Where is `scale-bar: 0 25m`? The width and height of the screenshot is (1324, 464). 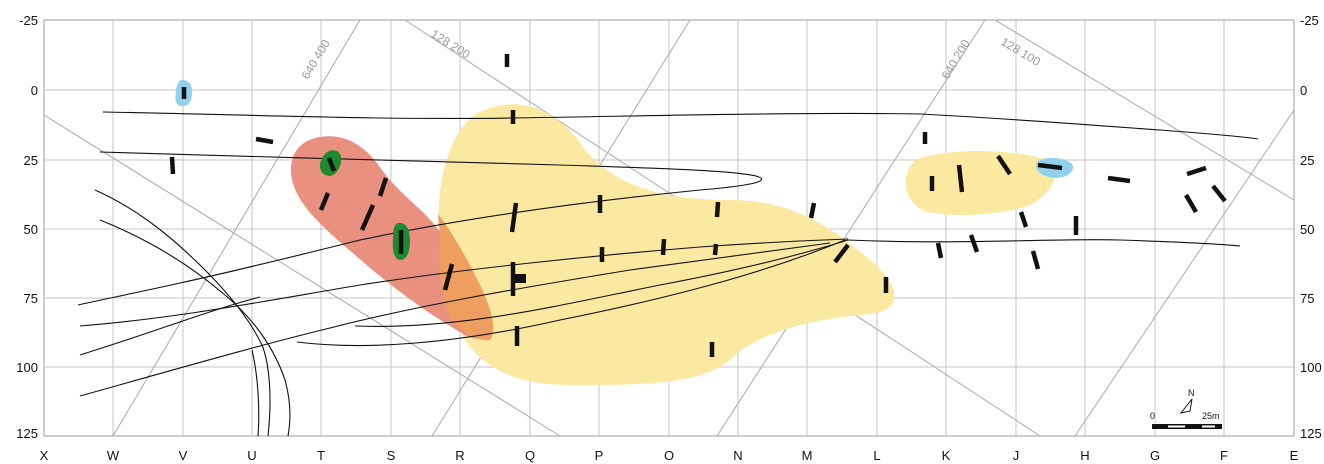 scale-bar: 0 25m is located at coordinates (1186, 420).